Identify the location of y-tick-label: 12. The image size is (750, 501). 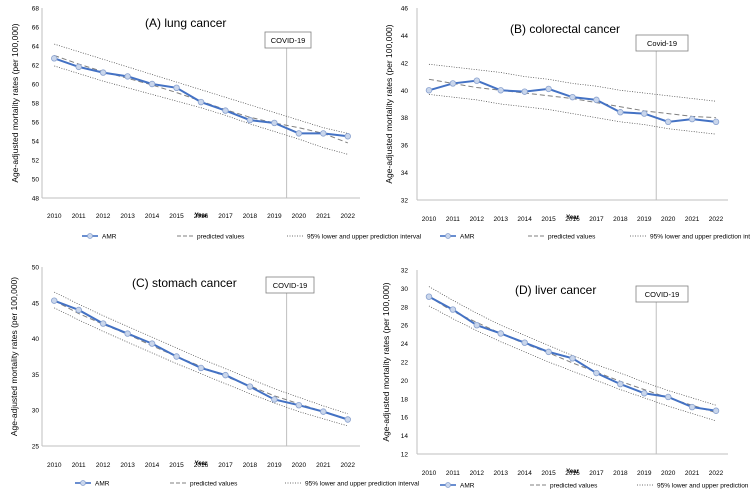
(405, 455).